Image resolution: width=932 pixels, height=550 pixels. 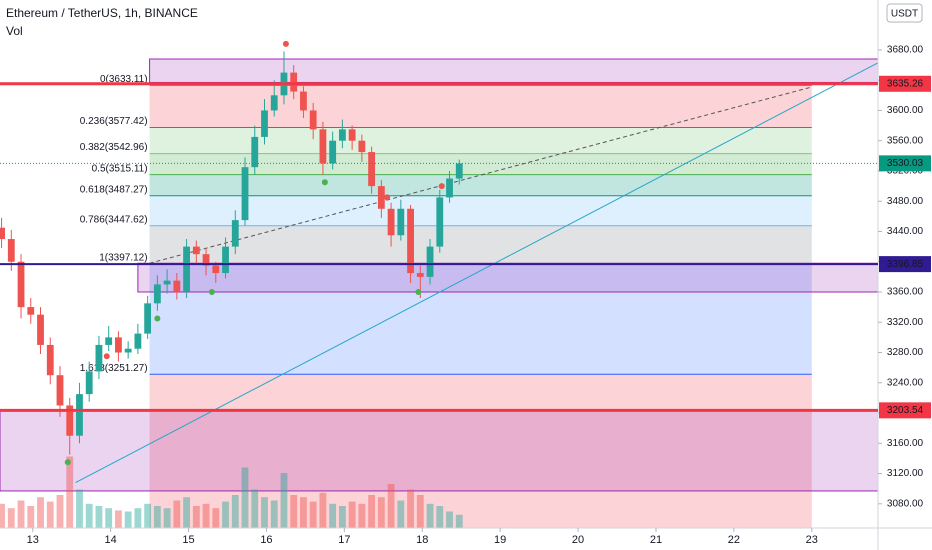 What do you see at coordinates (422, 540) in the screenshot?
I see `x-tick-label: 18` at bounding box center [422, 540].